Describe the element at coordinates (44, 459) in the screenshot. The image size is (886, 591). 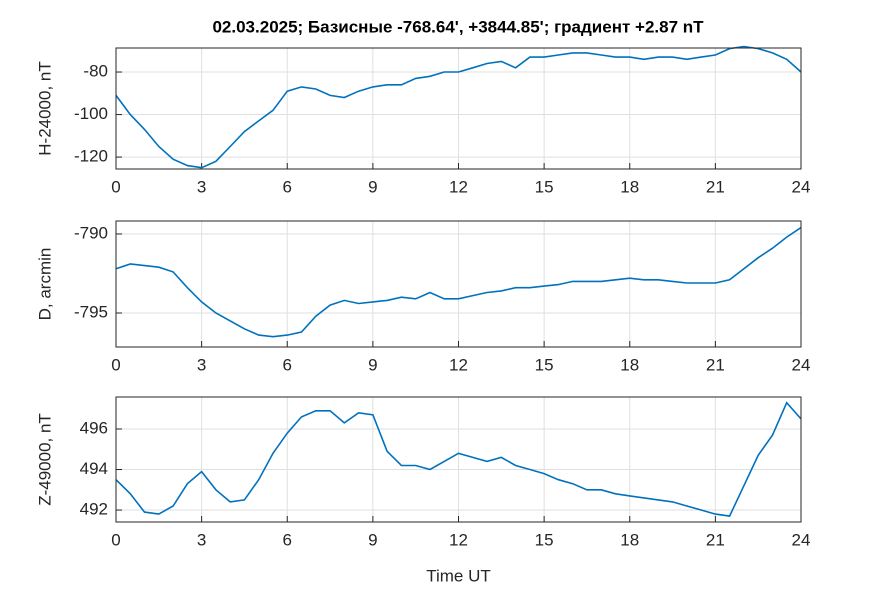
I see `y-axis-label: Z-49000, nT` at that location.